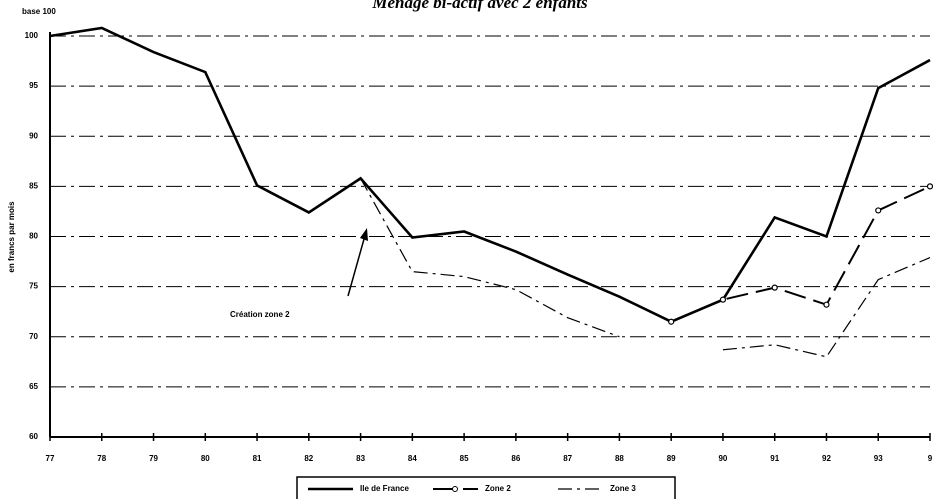  Describe the element at coordinates (567, 458) in the screenshot. I see `x-tick-label: 87` at that location.